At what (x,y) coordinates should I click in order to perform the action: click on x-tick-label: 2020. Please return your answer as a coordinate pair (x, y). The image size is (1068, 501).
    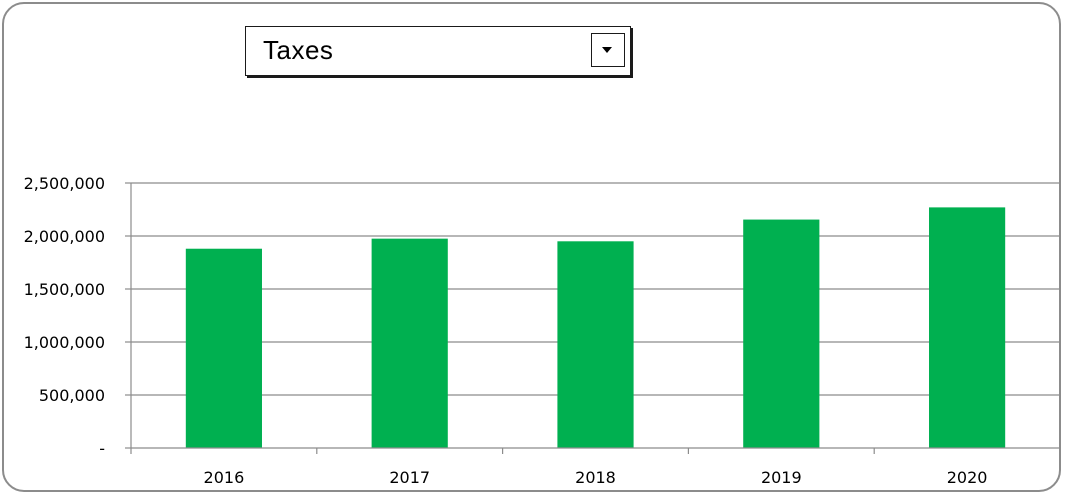
    Looking at the image, I should click on (967, 477).